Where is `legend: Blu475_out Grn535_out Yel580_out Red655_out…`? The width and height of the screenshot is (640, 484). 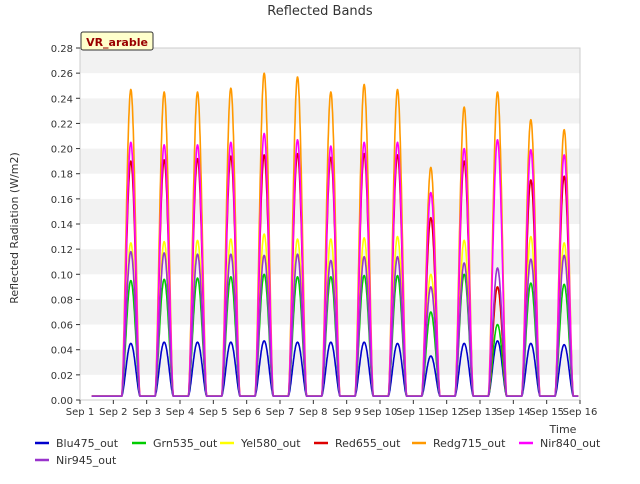 legend: Blu475_out Grn535_out Yel580_out Red655_out… is located at coordinates (318, 452).